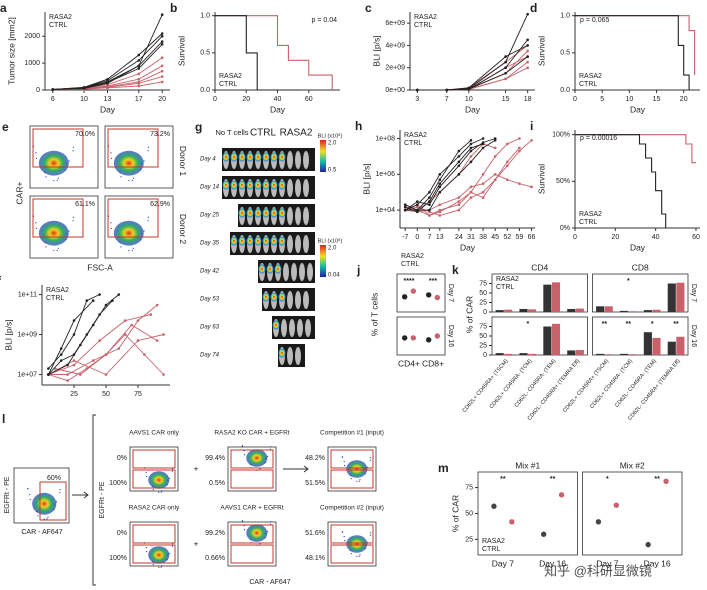 Image resolution: width=707 pixels, height=590 pixels. I want to click on x-tick-label: 13, so click(108, 99).